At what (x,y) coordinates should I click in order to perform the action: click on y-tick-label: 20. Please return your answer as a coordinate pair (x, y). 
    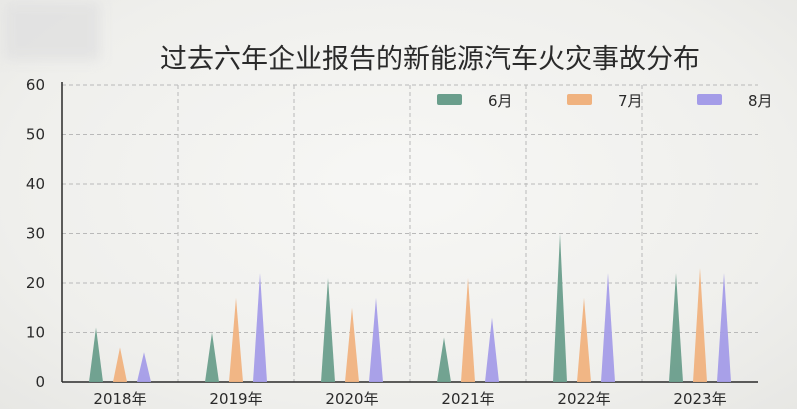
    Looking at the image, I should click on (35, 283).